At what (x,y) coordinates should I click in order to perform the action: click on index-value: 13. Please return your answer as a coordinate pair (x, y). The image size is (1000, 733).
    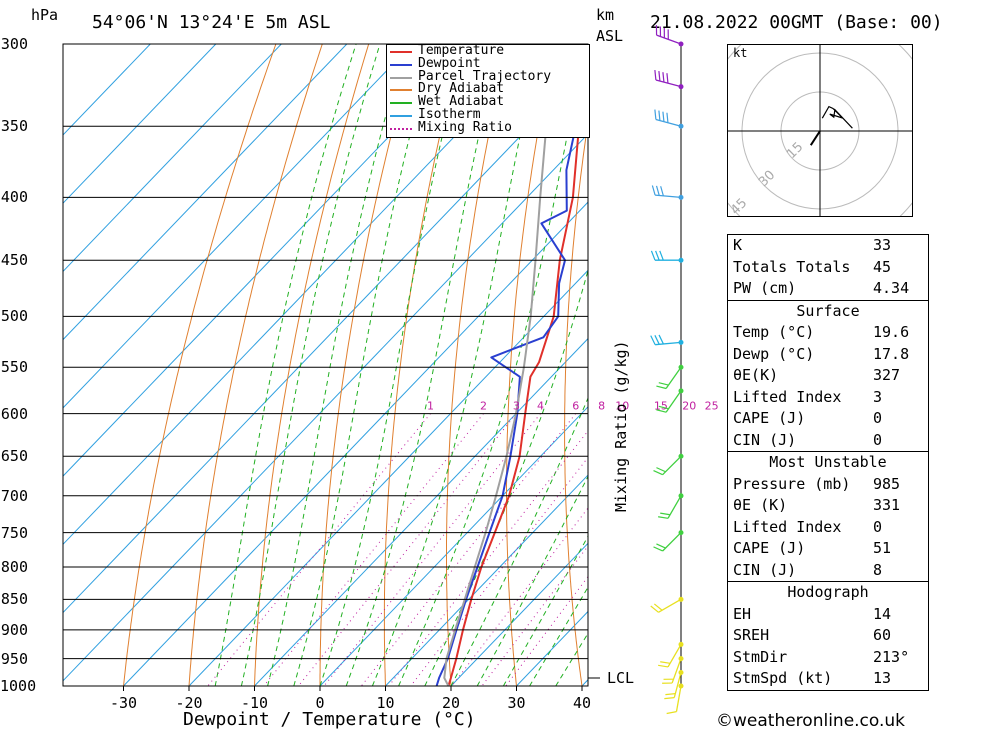
    Looking at the image, I should click on (882, 678).